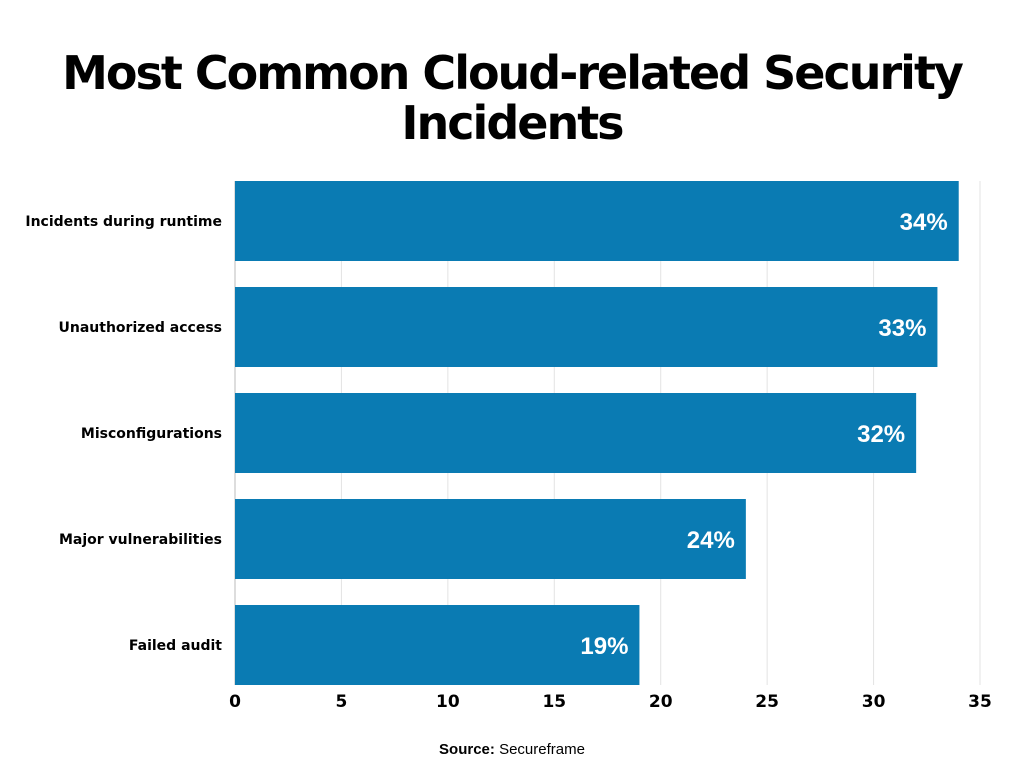 This screenshot has height=768, width=1024. I want to click on x-tick-label: 20, so click(661, 702).